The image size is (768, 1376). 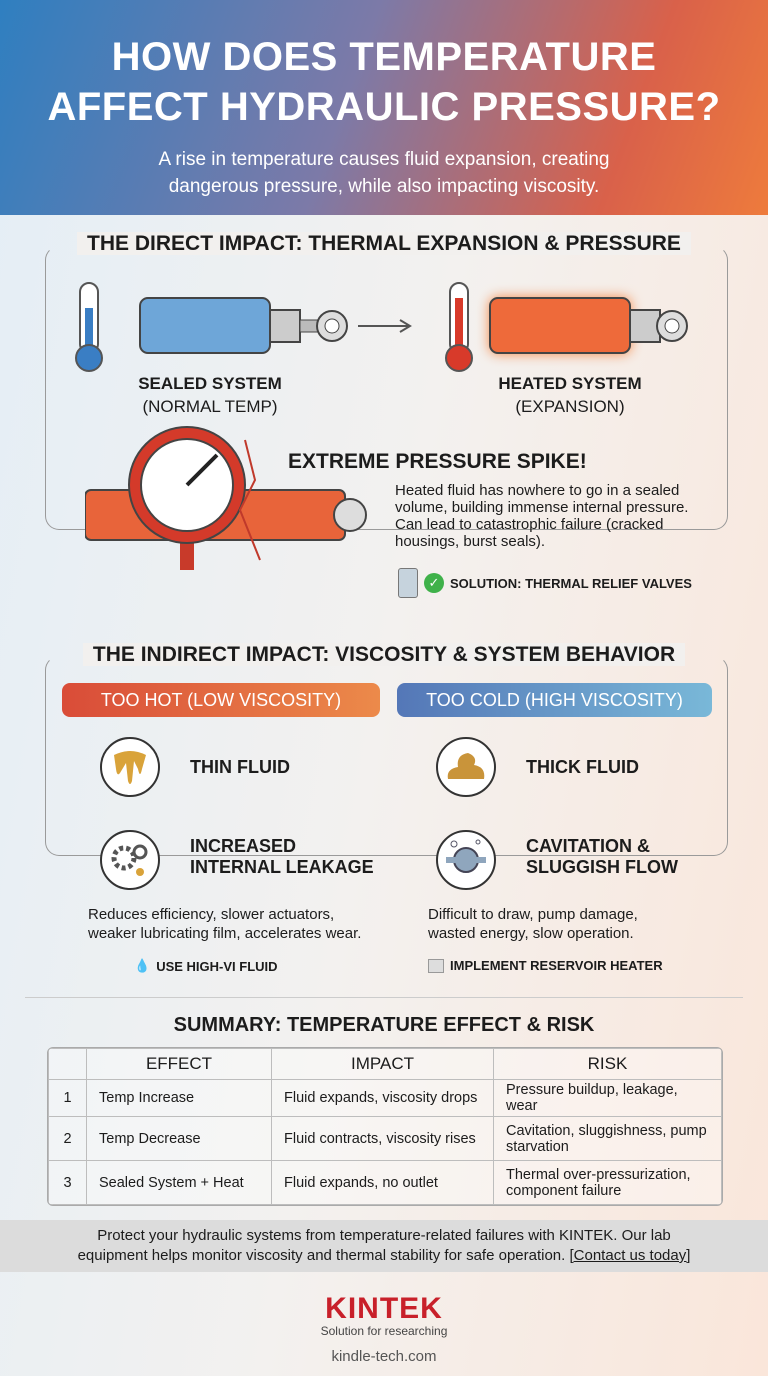 What do you see at coordinates (582, 767) in the screenshot?
I see `thick-fluid-label: THICK FLUID` at bounding box center [582, 767].